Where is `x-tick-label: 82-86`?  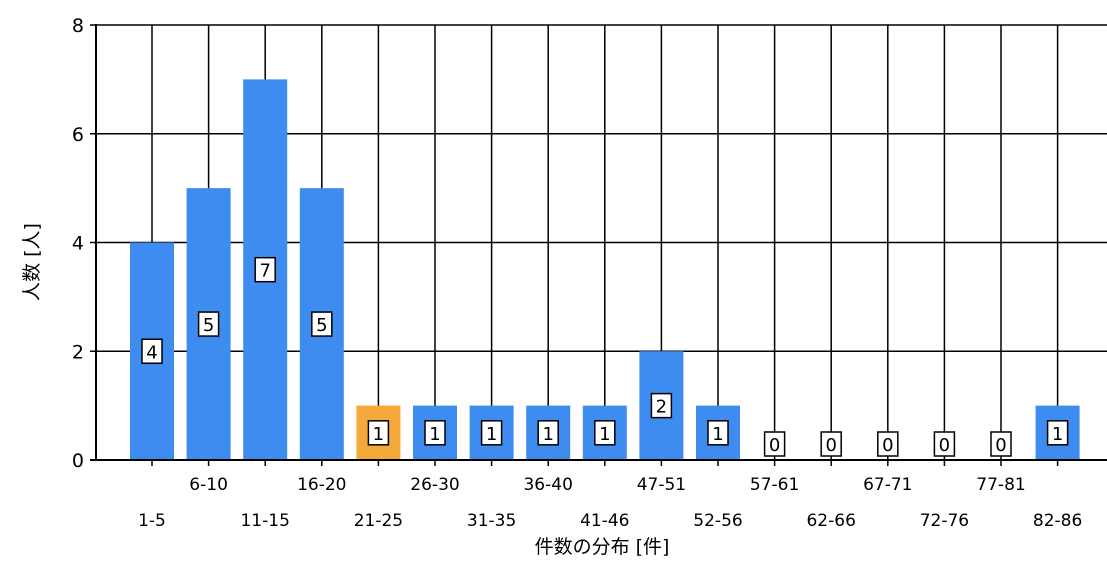
x-tick-label: 82-86 is located at coordinates (1057, 521).